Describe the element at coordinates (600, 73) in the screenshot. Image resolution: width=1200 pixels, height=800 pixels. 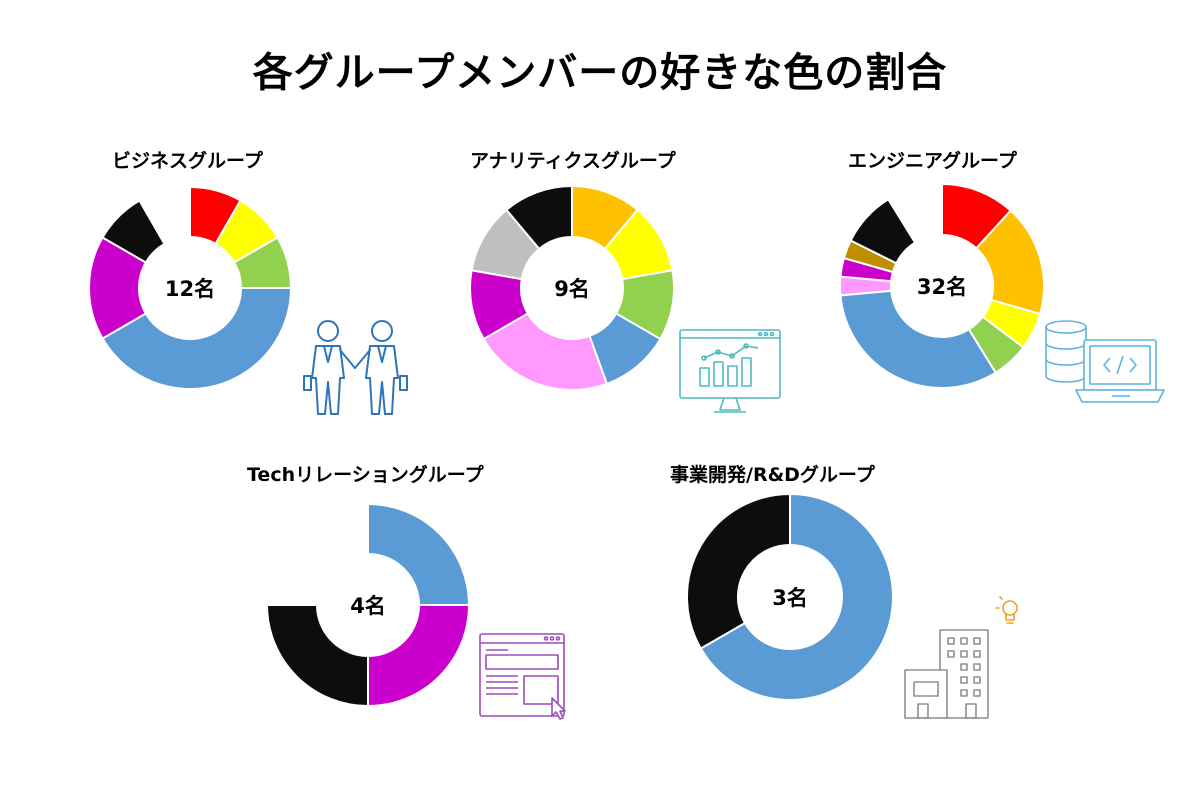
I see `main-title: 各グループメンバーの好きな色の割合` at that location.